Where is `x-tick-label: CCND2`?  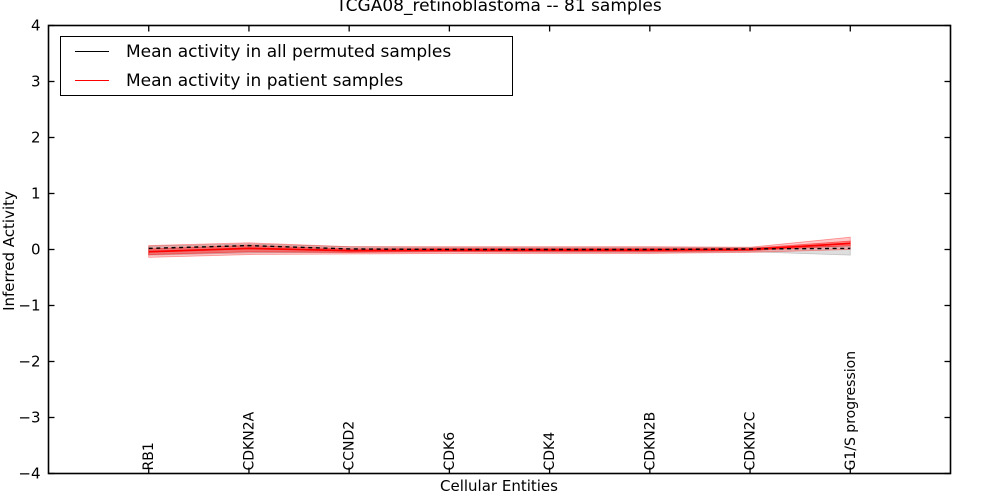 x-tick-label: CCND2 is located at coordinates (350, 446).